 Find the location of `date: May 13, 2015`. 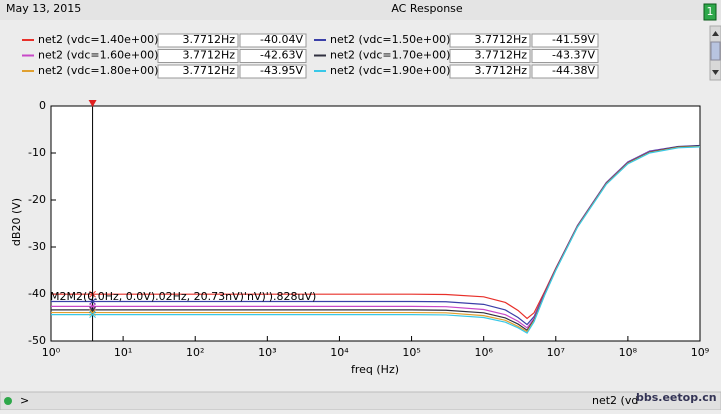

date: May 13, 2015 is located at coordinates (43, 8).